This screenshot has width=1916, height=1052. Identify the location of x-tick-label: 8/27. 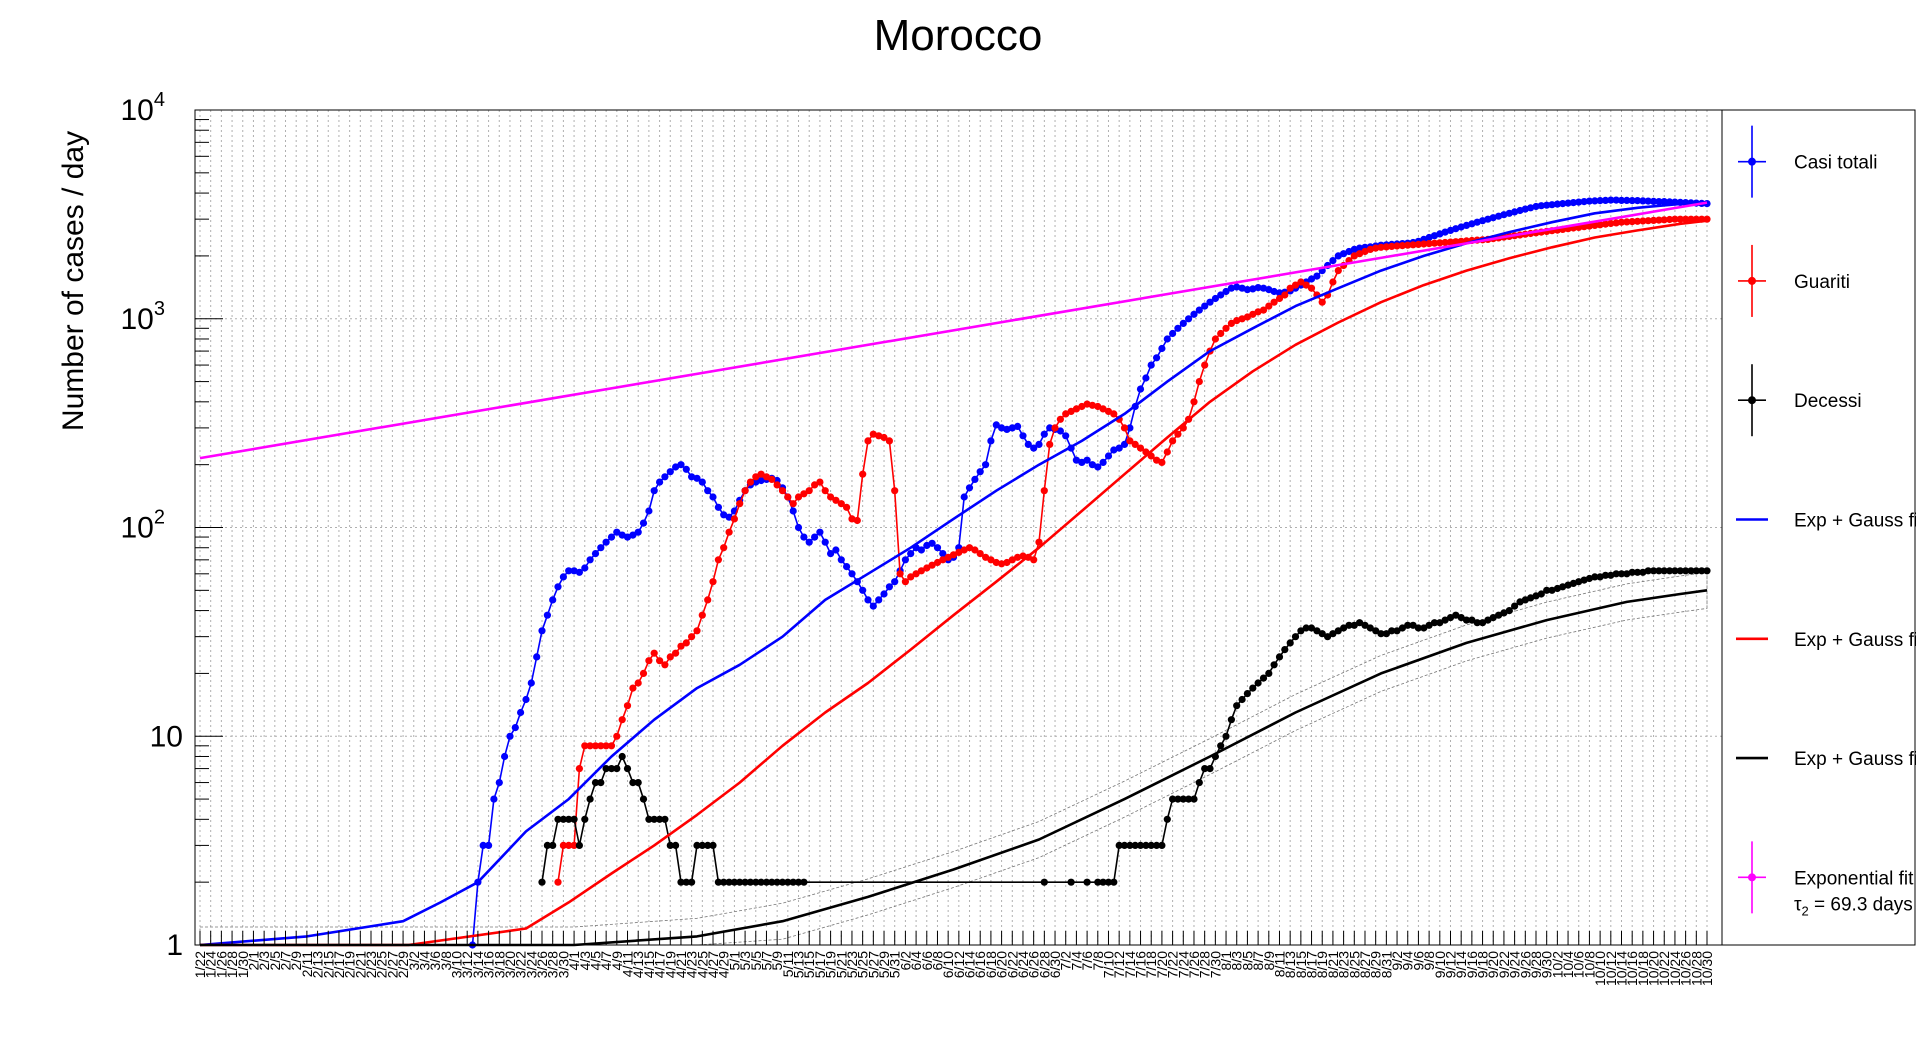
(1365, 964).